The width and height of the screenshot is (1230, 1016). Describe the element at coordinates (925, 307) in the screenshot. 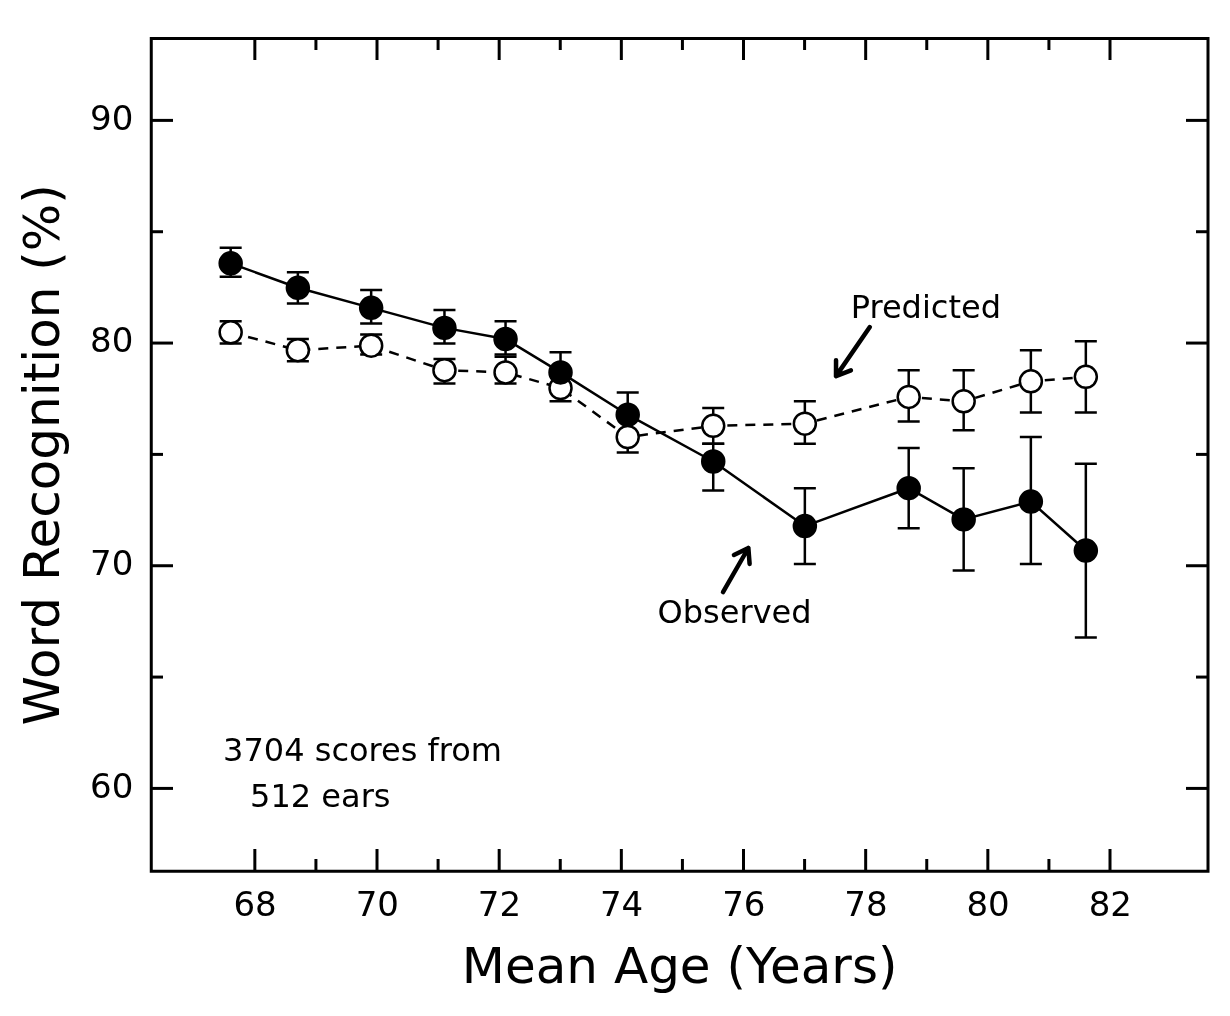

I see `series-label: Predicted` at that location.